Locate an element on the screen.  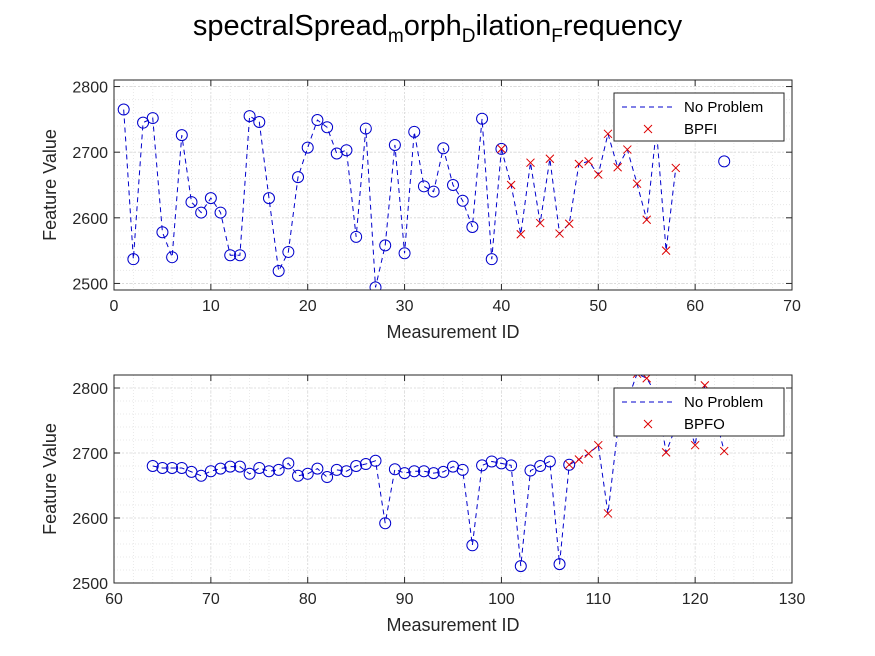
legend-box is located at coordinates (699, 412).